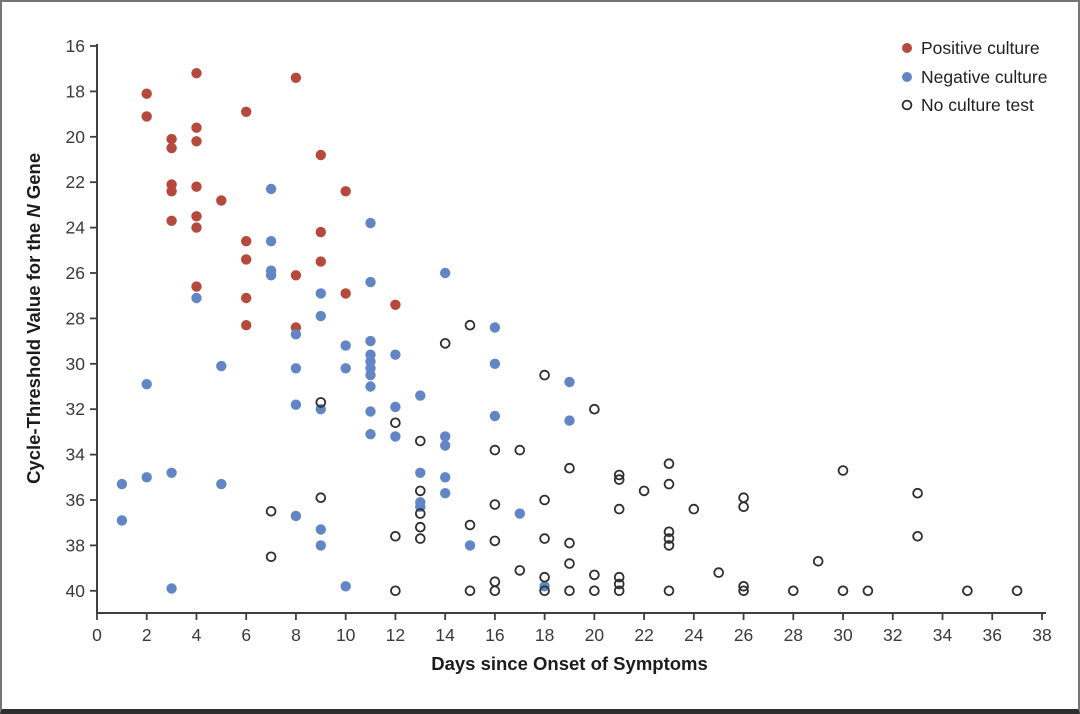 The width and height of the screenshot is (1080, 714). What do you see at coordinates (76, 137) in the screenshot?
I see `y-tick-label: 20` at bounding box center [76, 137].